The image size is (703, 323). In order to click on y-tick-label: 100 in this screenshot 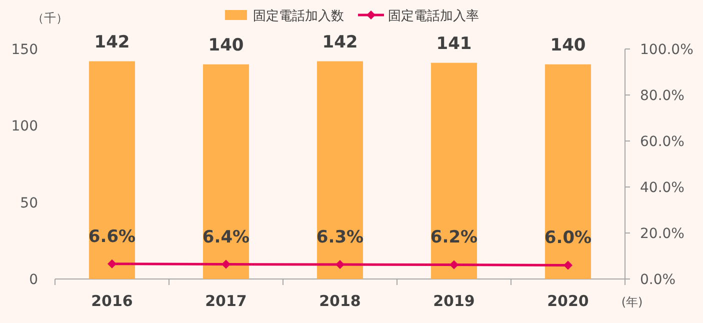, I will do `click(24, 126)`.